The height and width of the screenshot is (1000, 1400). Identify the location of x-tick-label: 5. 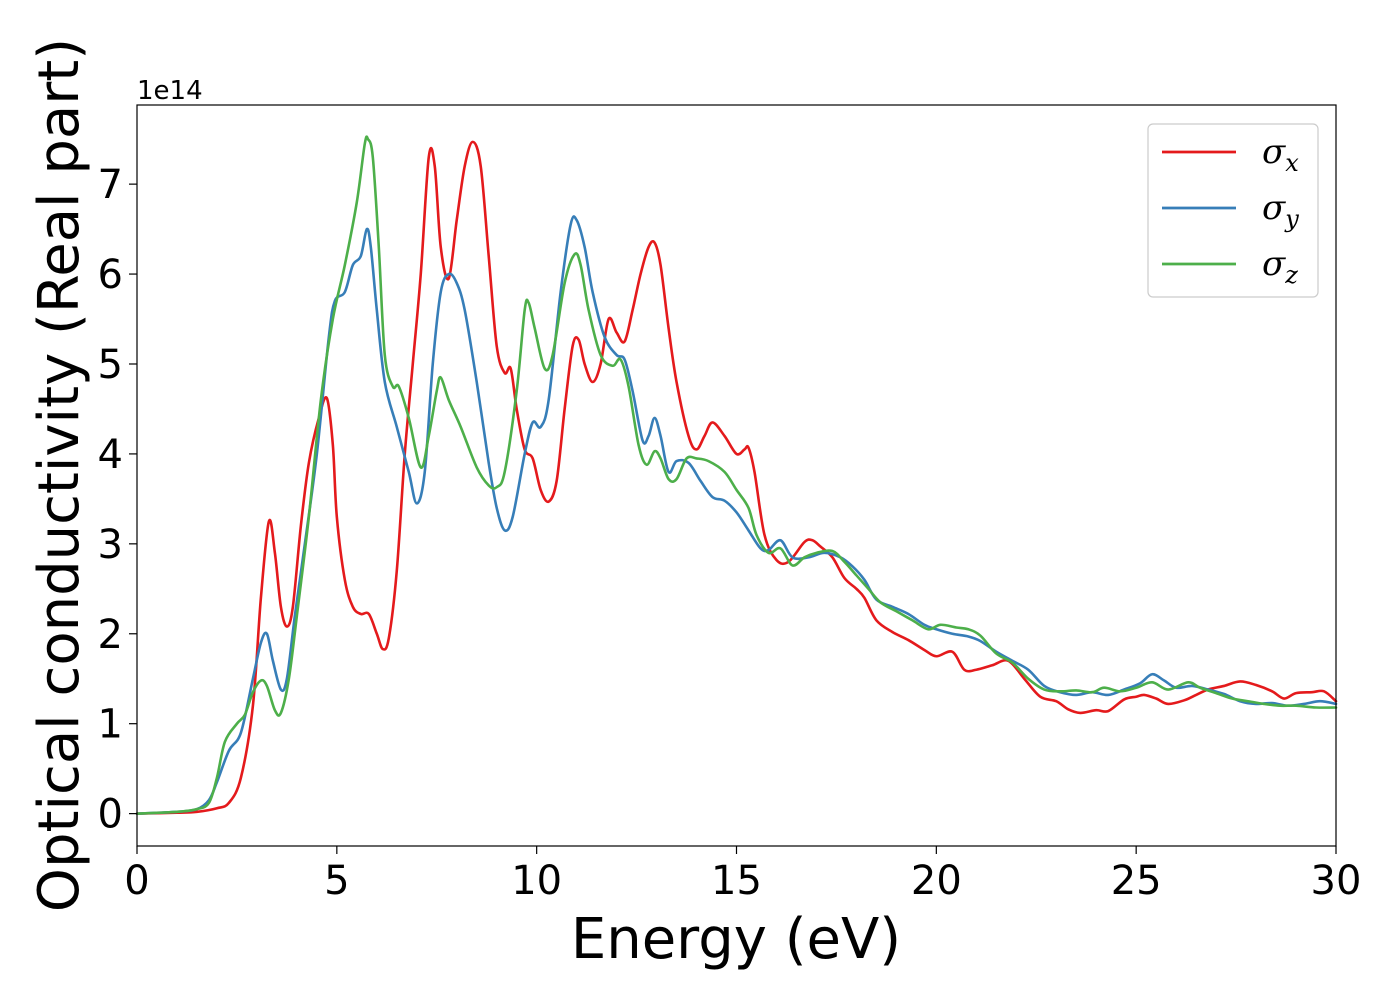
(336, 881).